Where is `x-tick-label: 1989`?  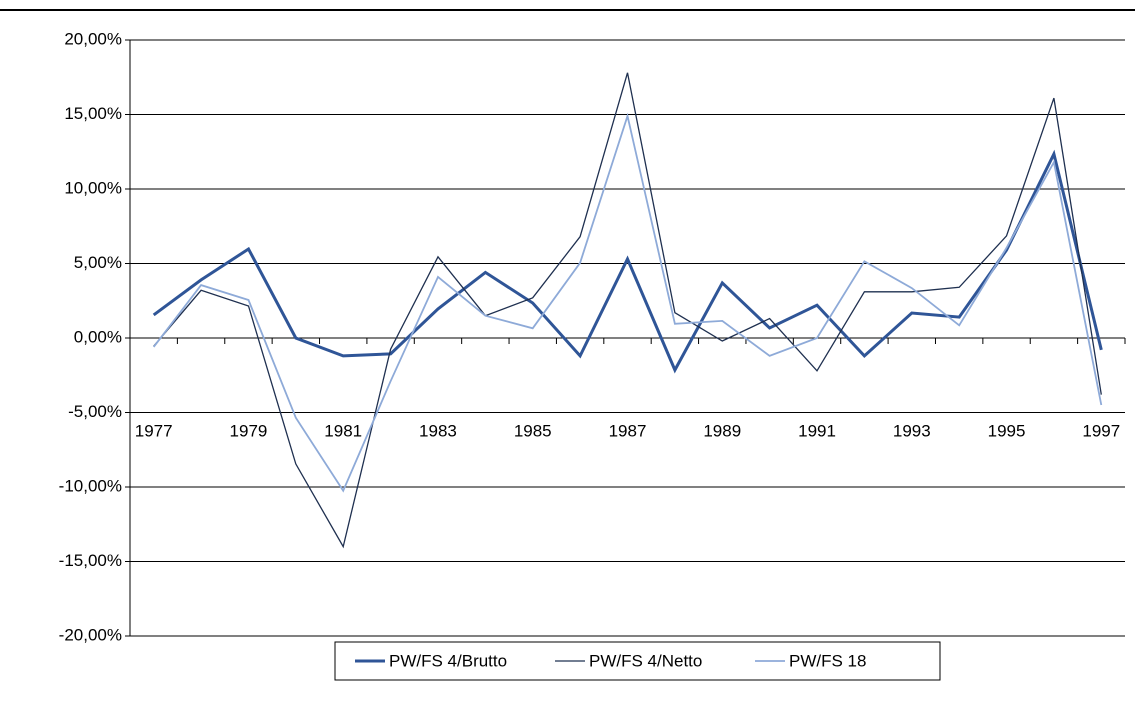 x-tick-label: 1989 is located at coordinates (722, 430).